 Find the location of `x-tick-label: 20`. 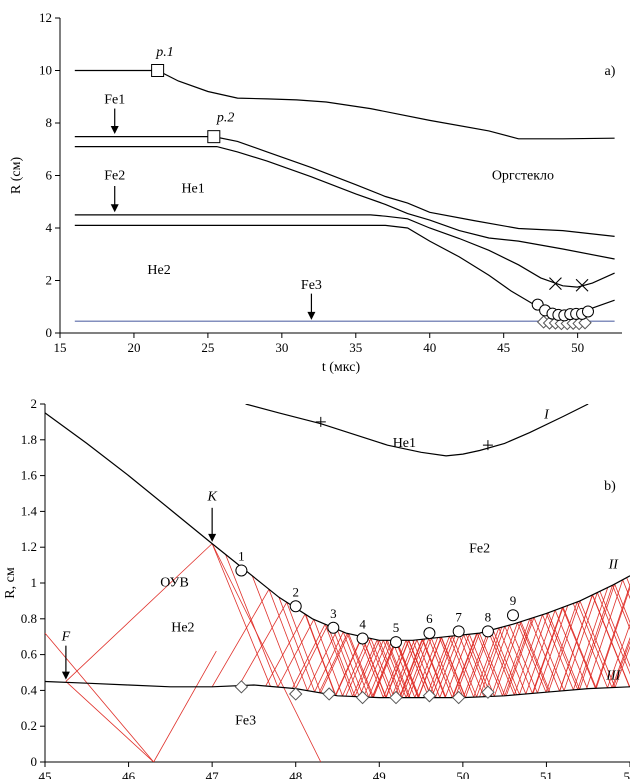

x-tick-label: 20 is located at coordinates (133, 347).